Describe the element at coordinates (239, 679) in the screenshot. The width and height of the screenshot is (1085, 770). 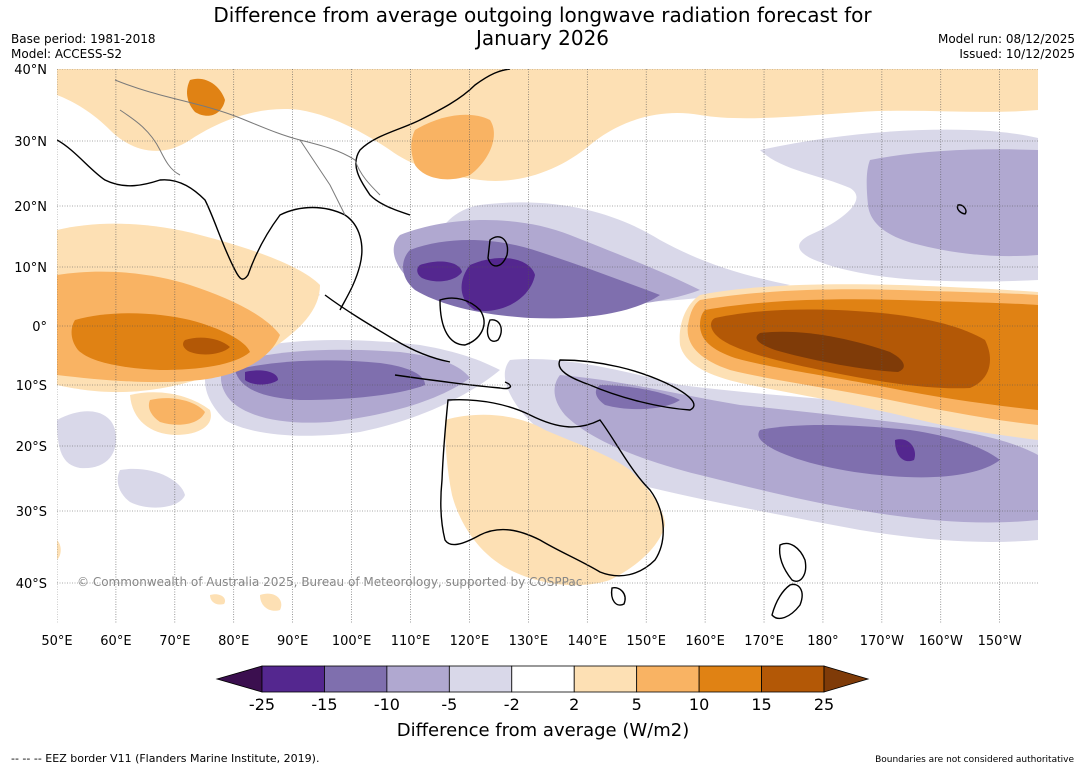
I see `colorbar-extend-low` at that location.